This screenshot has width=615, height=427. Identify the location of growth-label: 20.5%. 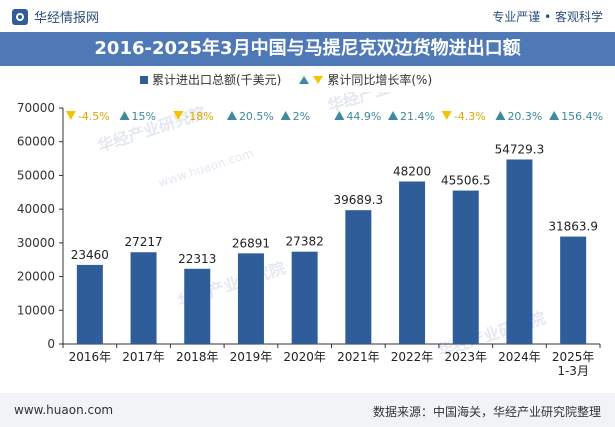
(256, 116).